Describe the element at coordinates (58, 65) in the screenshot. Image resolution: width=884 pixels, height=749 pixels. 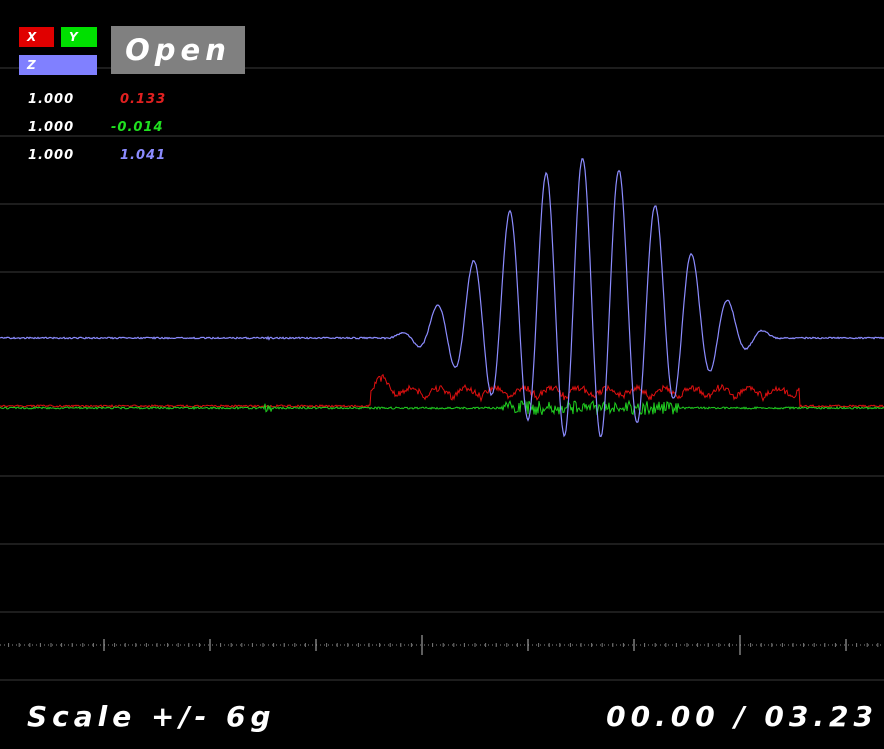
I see `legend-z: Z` at that location.